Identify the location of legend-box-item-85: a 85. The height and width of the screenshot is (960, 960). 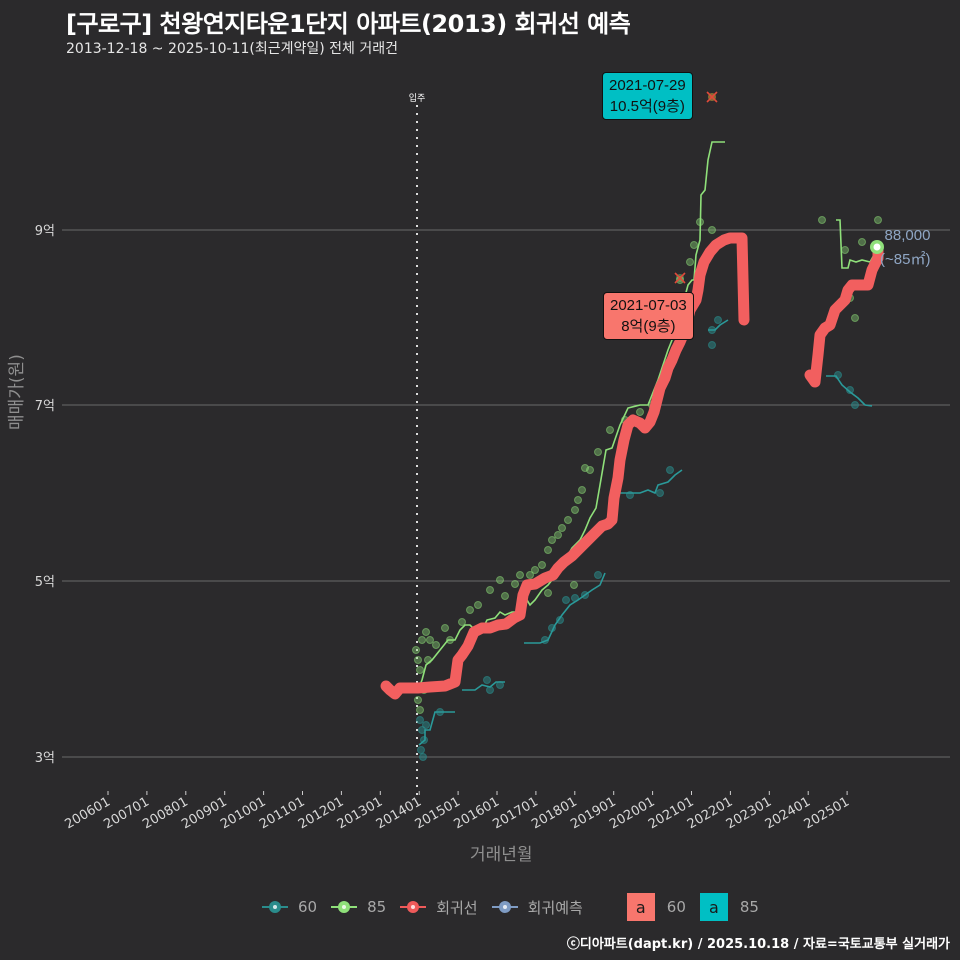
(729, 907).